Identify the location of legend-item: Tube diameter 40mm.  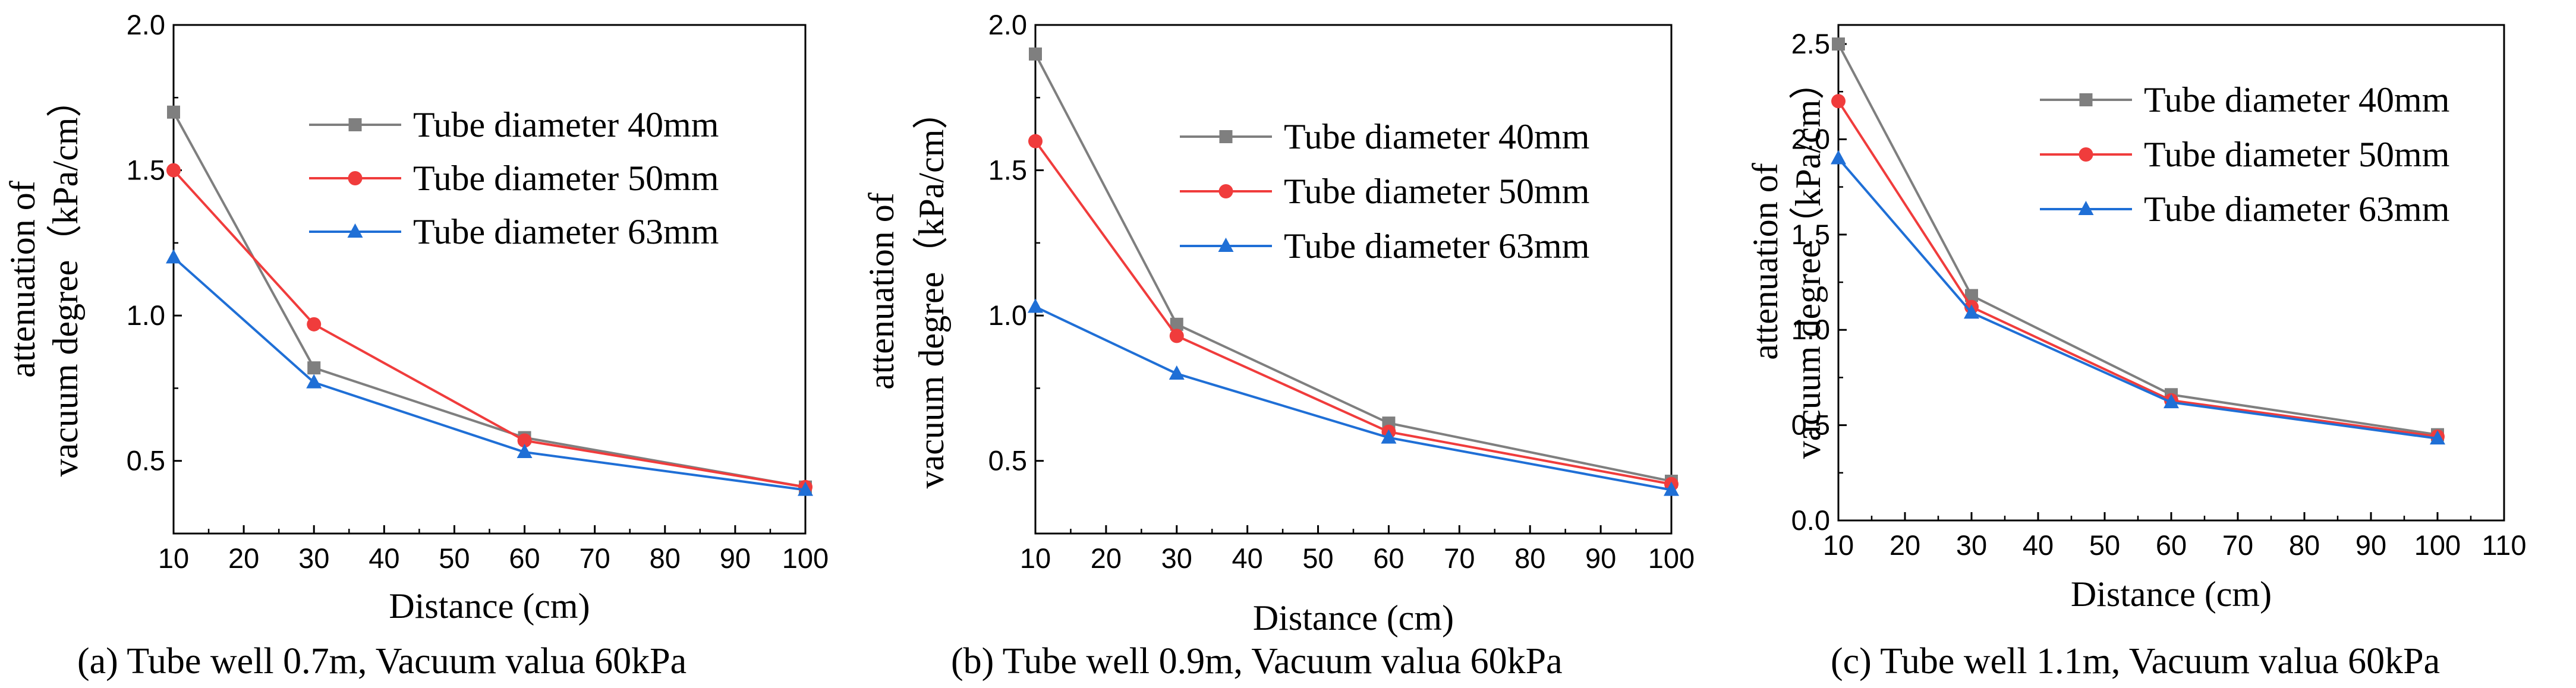
(2244, 100).